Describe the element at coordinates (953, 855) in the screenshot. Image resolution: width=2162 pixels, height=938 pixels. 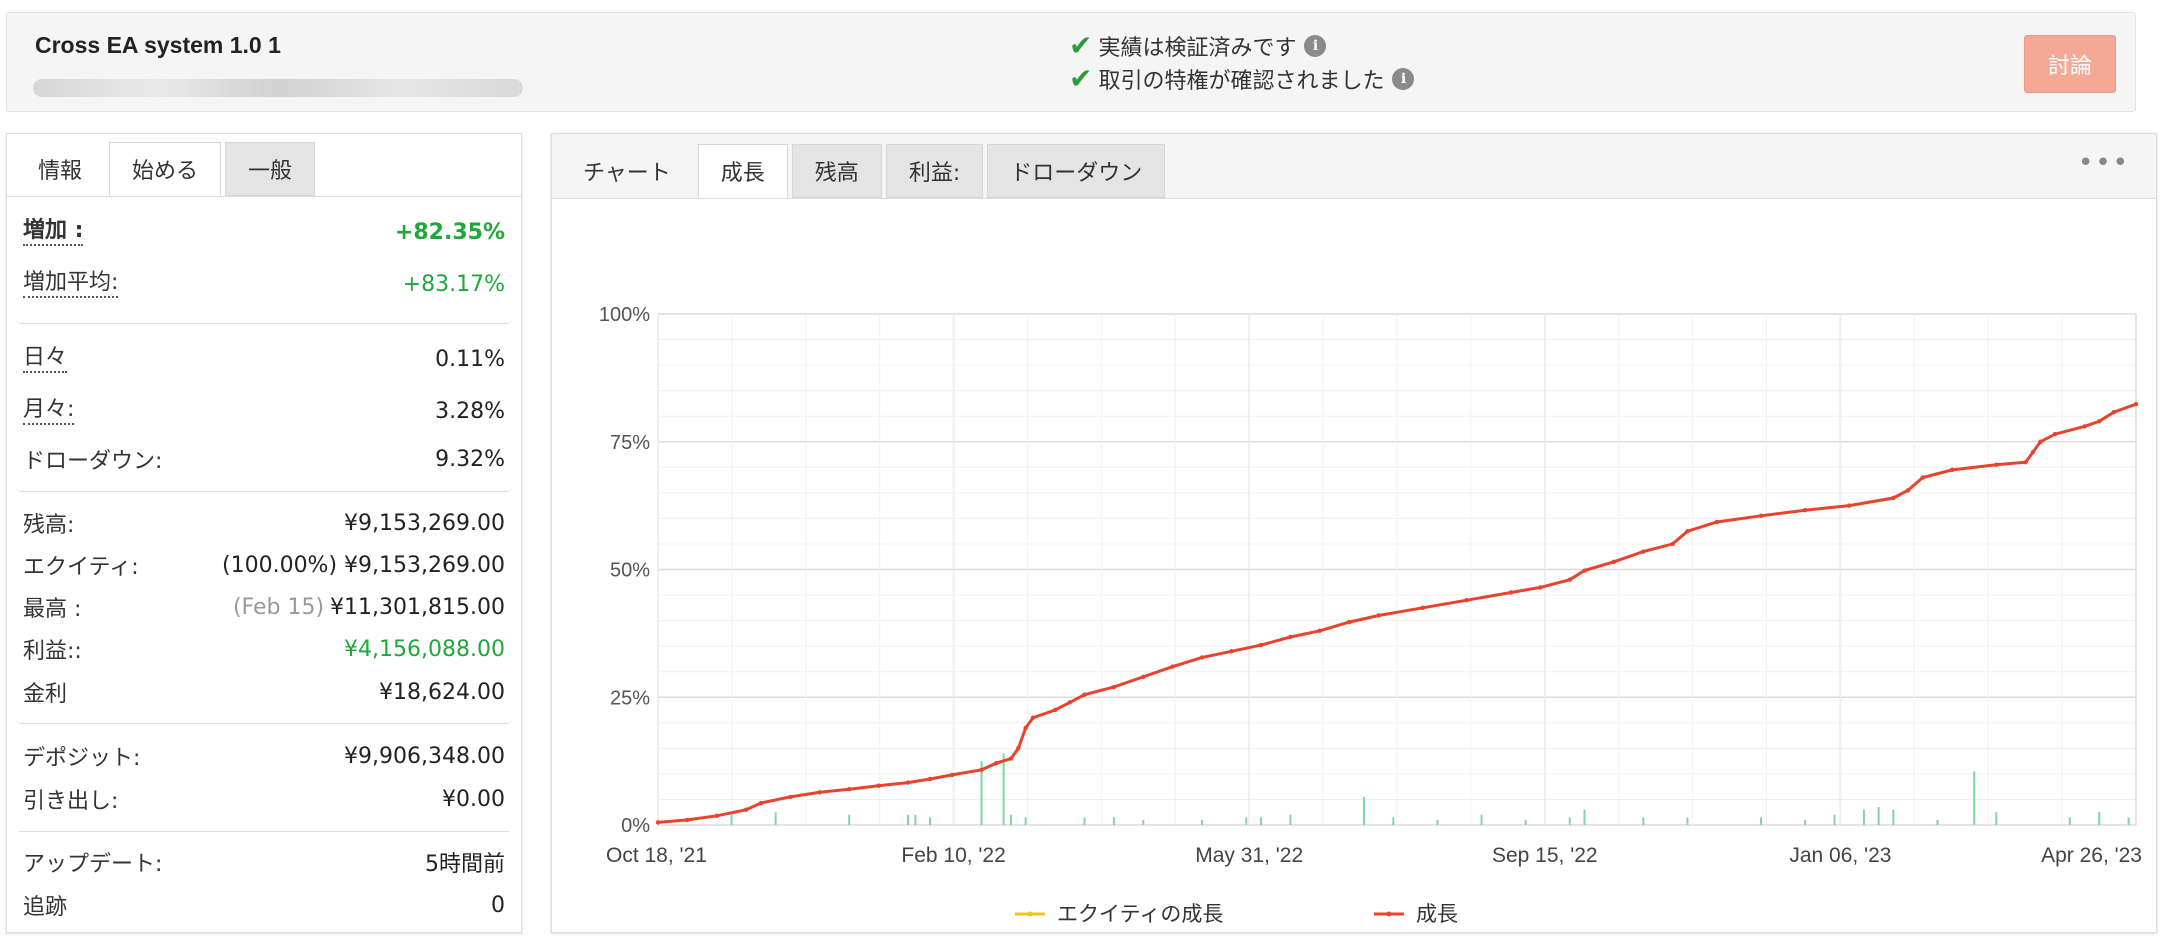
I see `x-tick-label: Feb 10, '22` at that location.